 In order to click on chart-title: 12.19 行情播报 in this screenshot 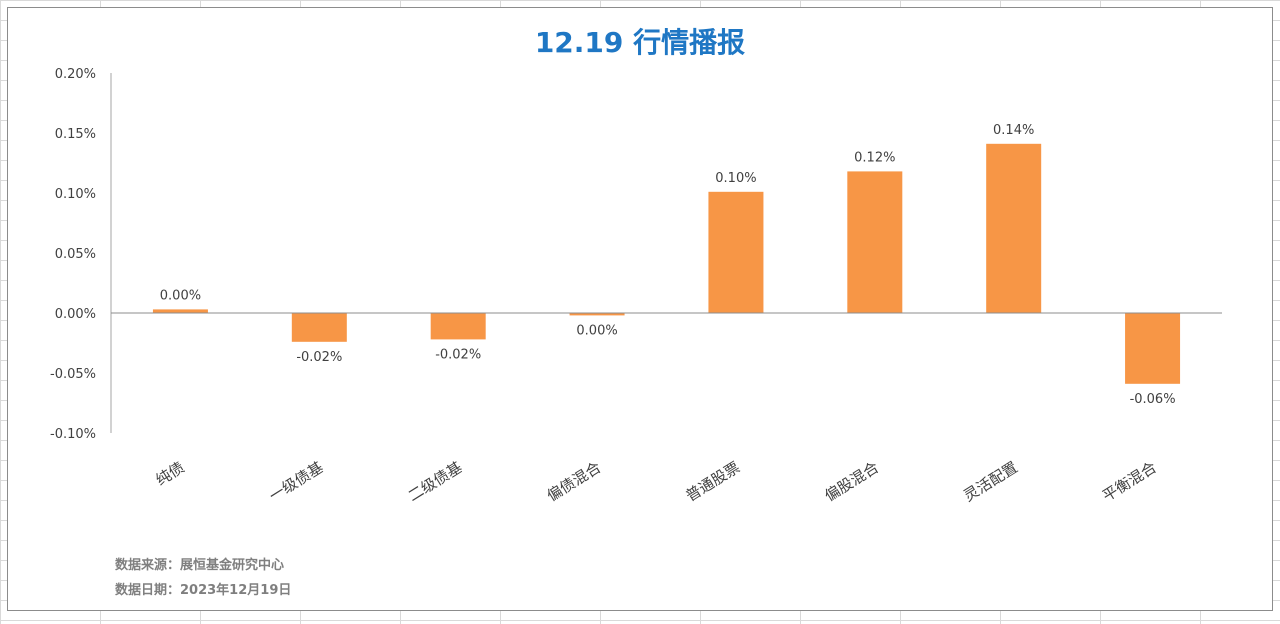, I will do `click(640, 42)`.